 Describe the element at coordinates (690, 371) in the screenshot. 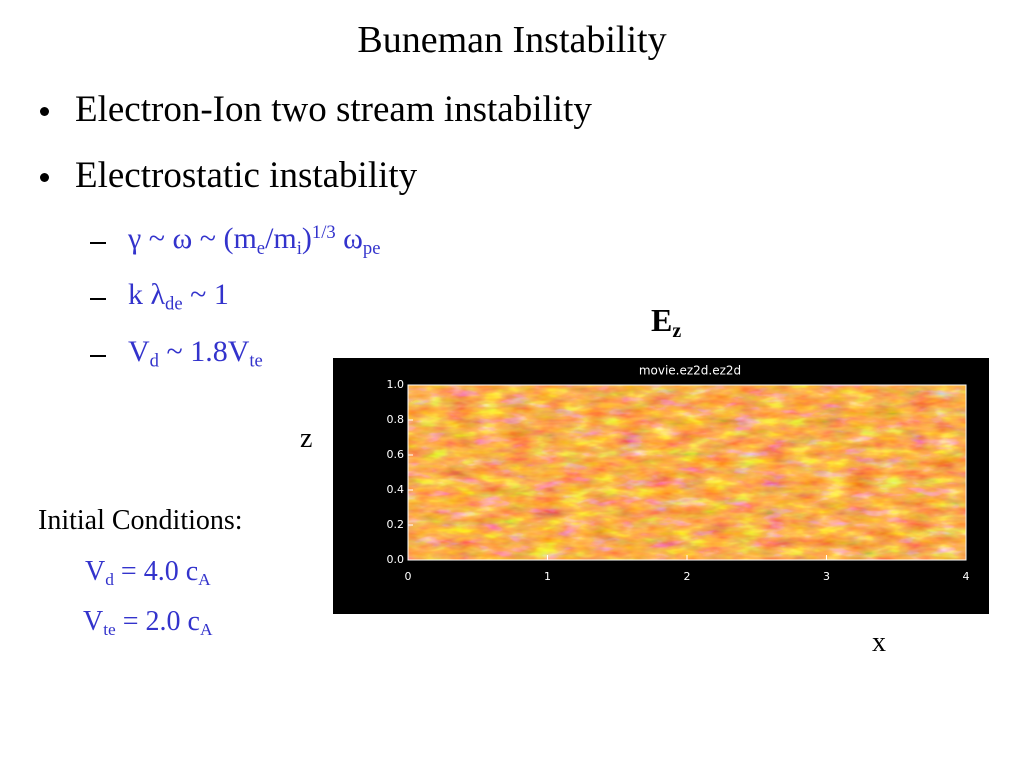

I see `plot-title: movie.ez2d.ez2d` at that location.